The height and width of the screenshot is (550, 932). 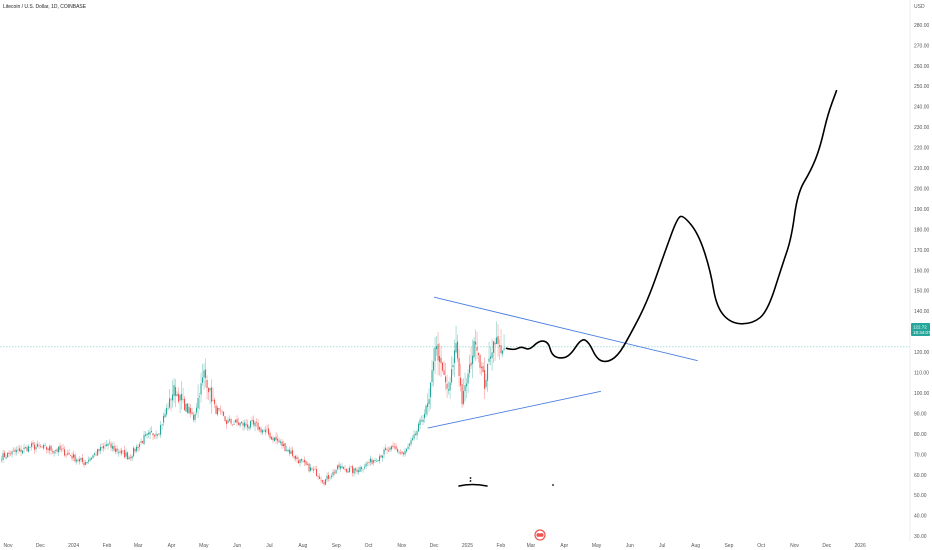 I want to click on y-tick-label: 210.00, so click(x=922, y=169).